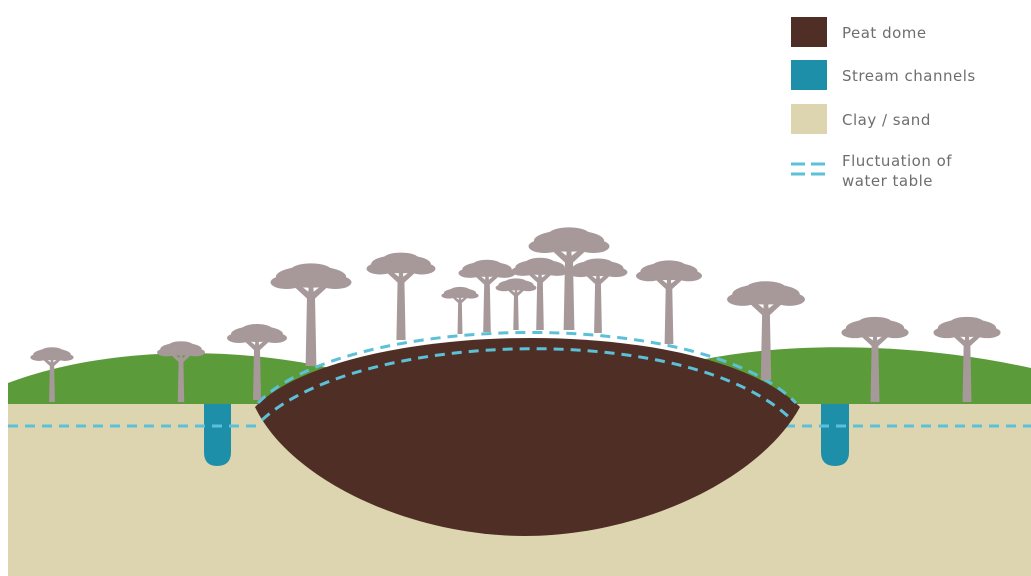 The width and height of the screenshot is (1031, 576). What do you see at coordinates (217, 435) in the screenshot?
I see `stream-channel-left` at bounding box center [217, 435].